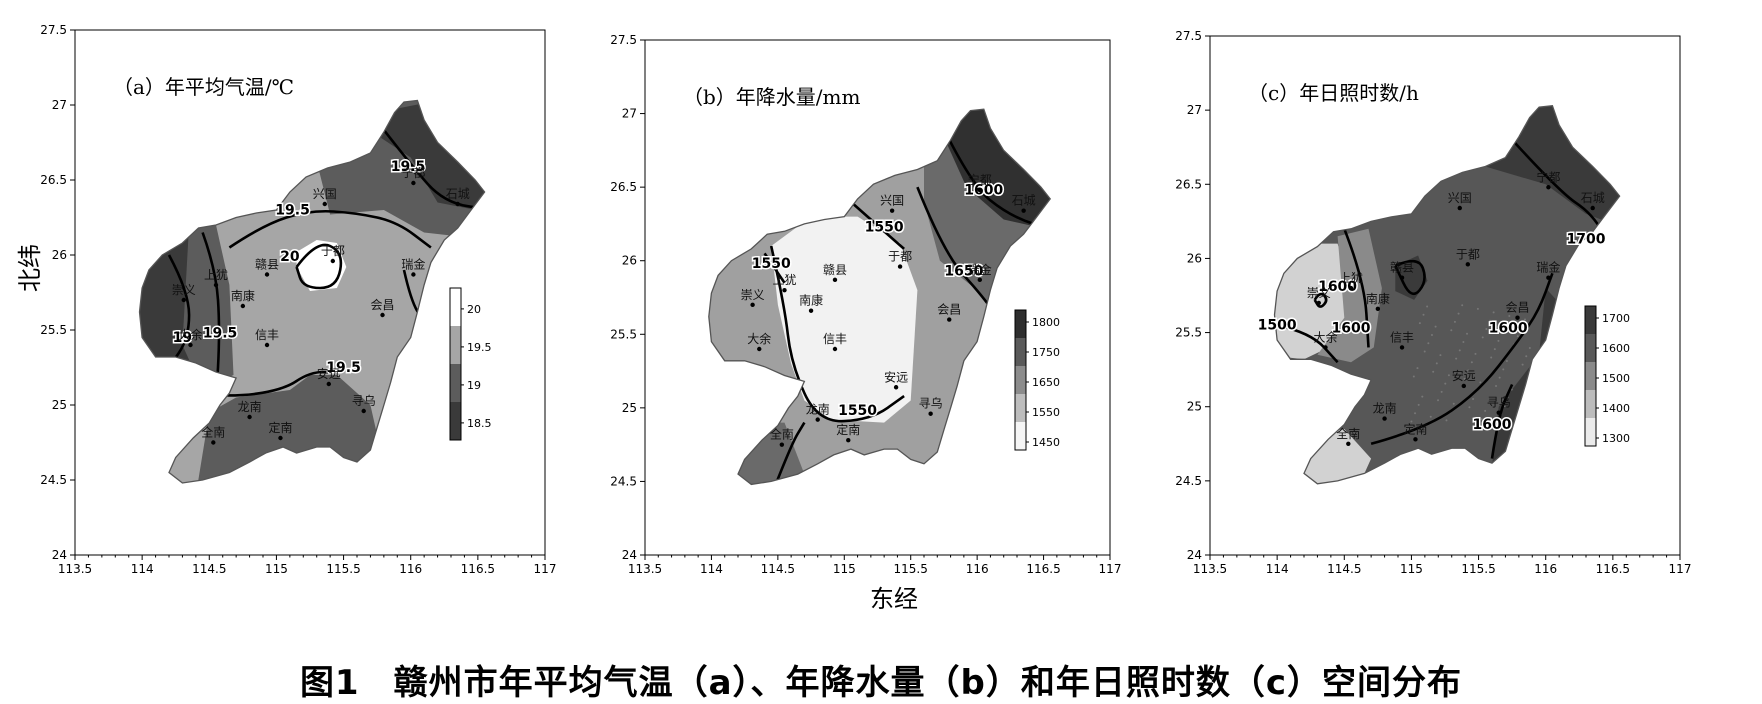  I want to click on caption-number: 图1, so click(329, 683).